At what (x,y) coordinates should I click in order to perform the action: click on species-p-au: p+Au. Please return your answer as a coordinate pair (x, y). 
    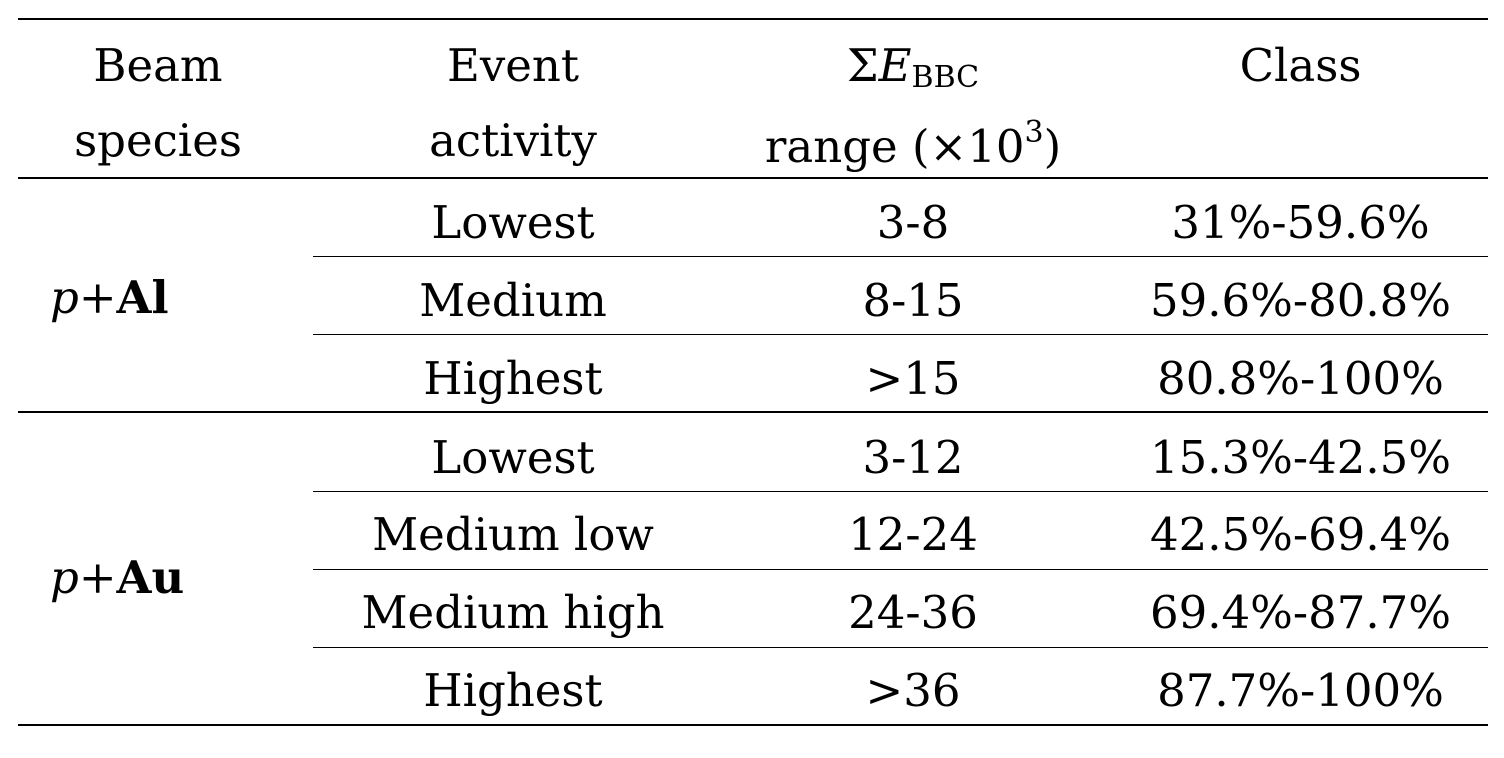
    Looking at the image, I should click on (117, 577).